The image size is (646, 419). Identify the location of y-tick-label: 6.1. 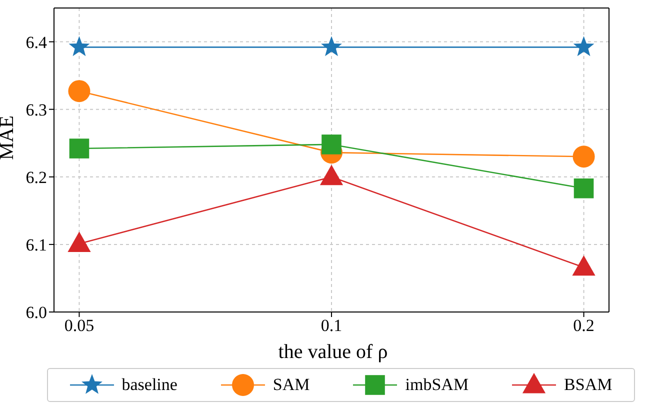
(36, 244).